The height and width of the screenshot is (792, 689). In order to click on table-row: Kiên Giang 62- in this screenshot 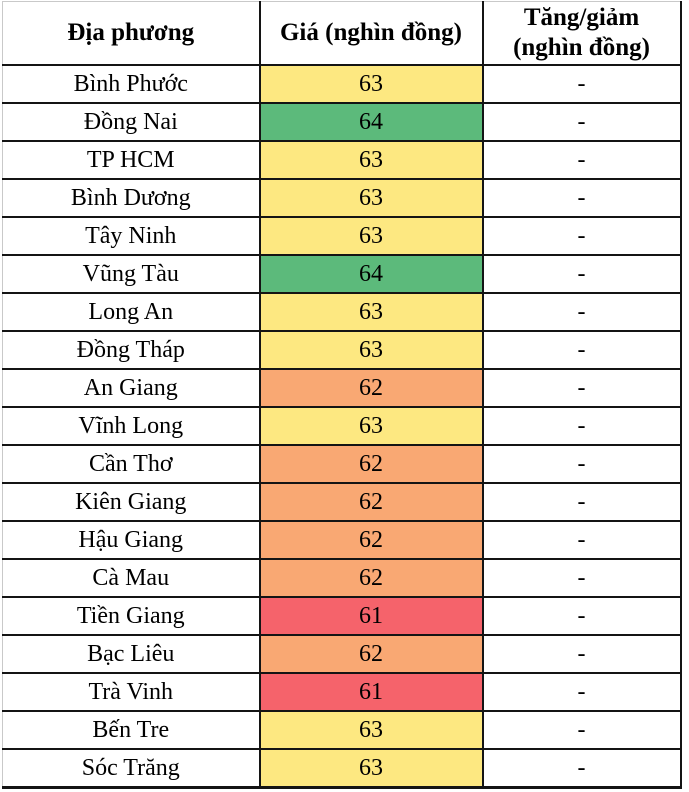, I will do `click(342, 502)`.